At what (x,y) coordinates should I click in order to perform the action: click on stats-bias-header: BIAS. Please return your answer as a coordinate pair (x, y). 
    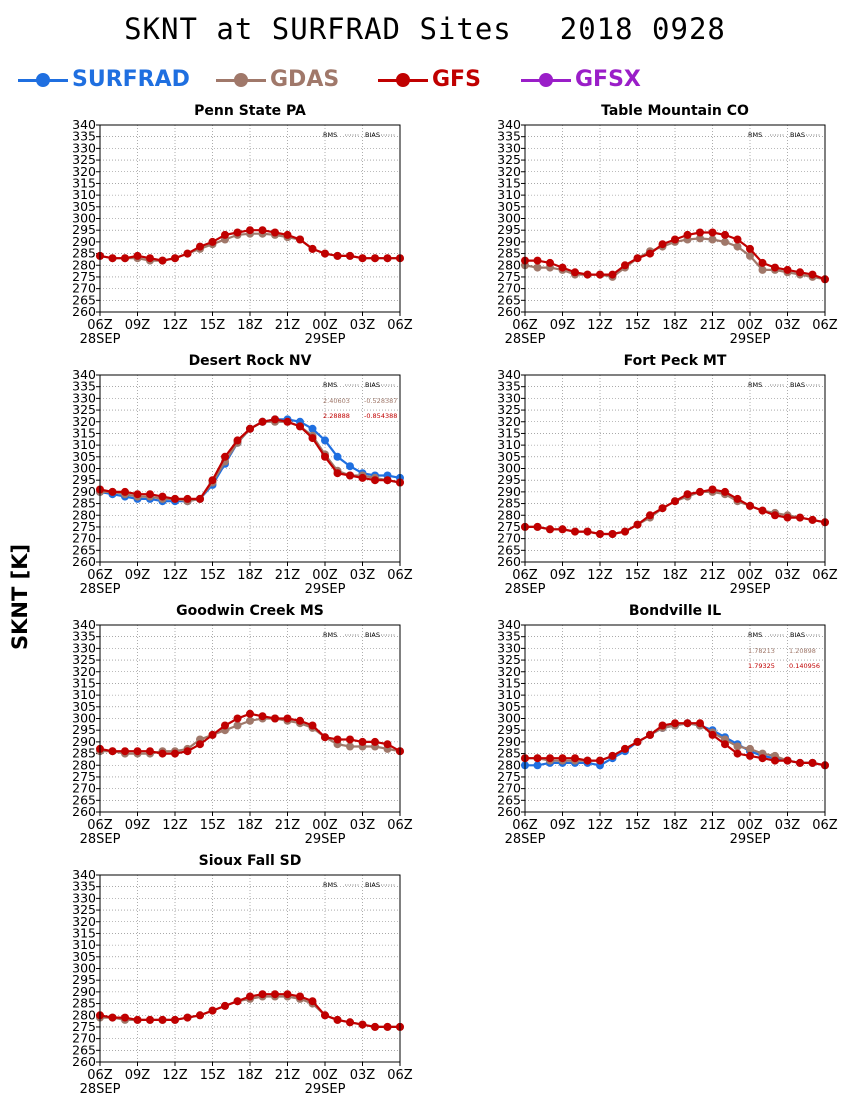
    Looking at the image, I should click on (372, 635).